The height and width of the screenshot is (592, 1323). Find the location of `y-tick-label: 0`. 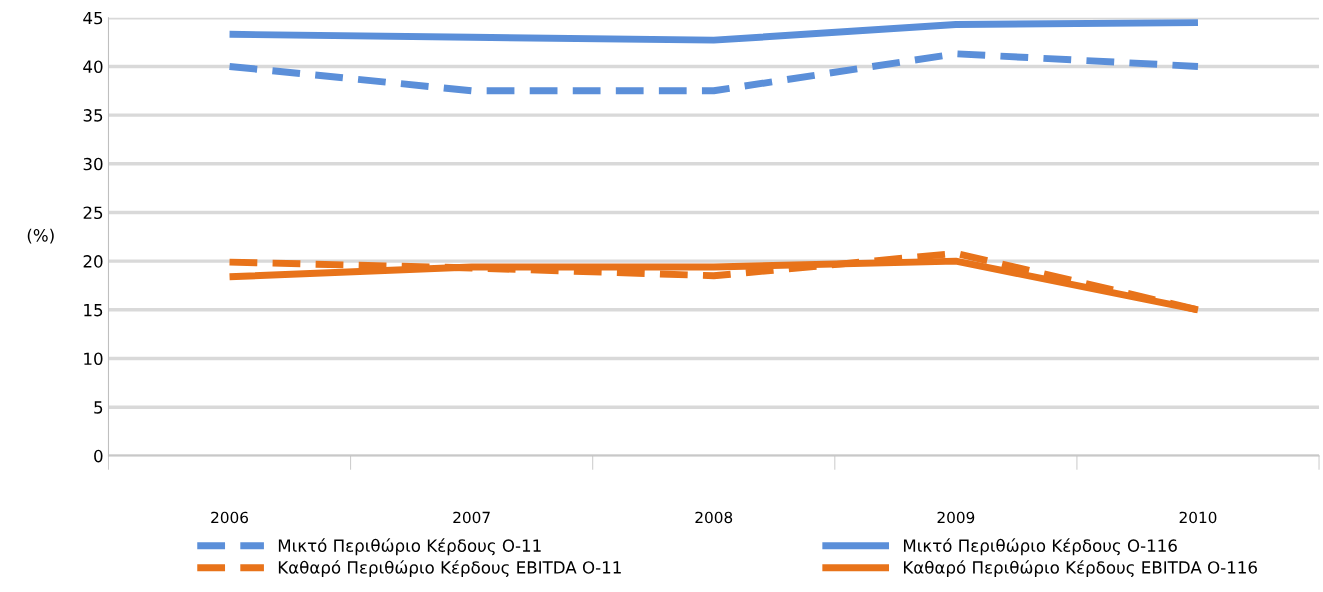

y-tick-label: 0 is located at coordinates (98, 456).